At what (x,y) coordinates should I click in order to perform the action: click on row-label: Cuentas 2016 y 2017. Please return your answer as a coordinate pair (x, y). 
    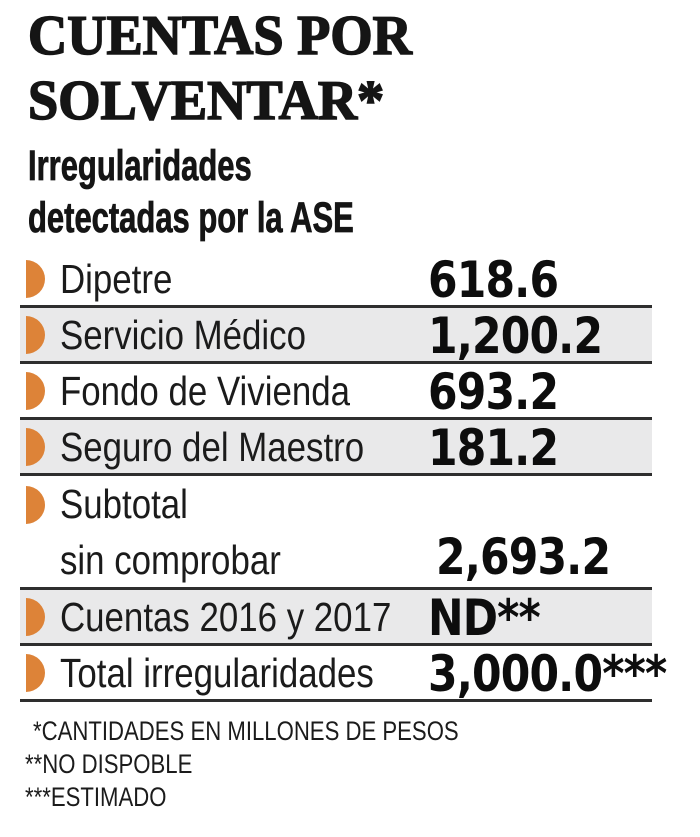
    Looking at the image, I should click on (255, 617).